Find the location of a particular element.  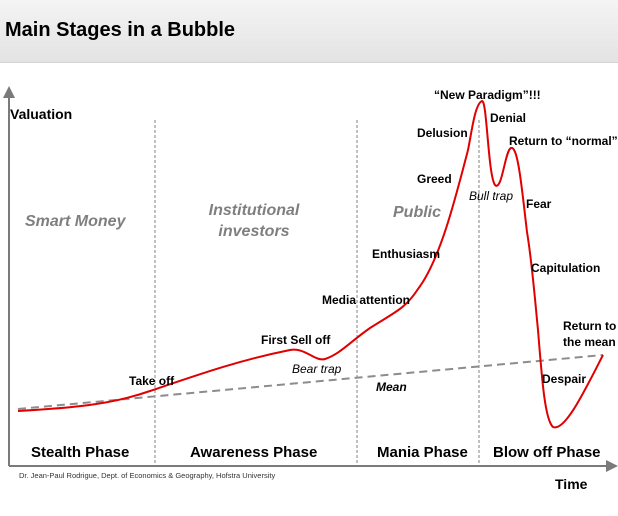

label-first-sell-off: First Sell off is located at coordinates (296, 340).